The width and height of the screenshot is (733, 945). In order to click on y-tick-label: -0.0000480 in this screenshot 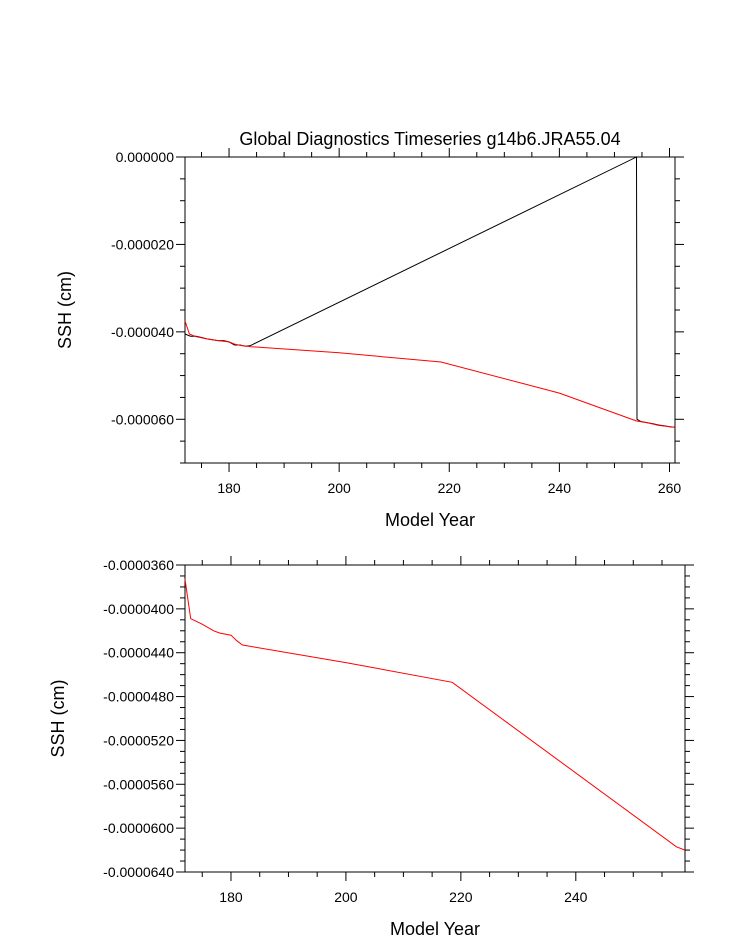, I will do `click(138, 697)`.